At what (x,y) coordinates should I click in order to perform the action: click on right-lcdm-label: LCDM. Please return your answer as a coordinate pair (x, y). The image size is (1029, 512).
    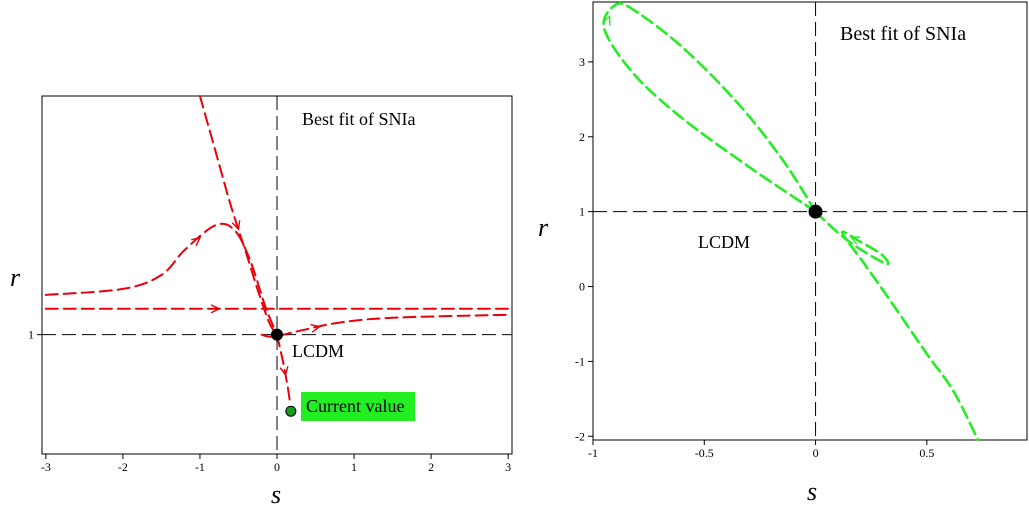
    Looking at the image, I should click on (724, 242).